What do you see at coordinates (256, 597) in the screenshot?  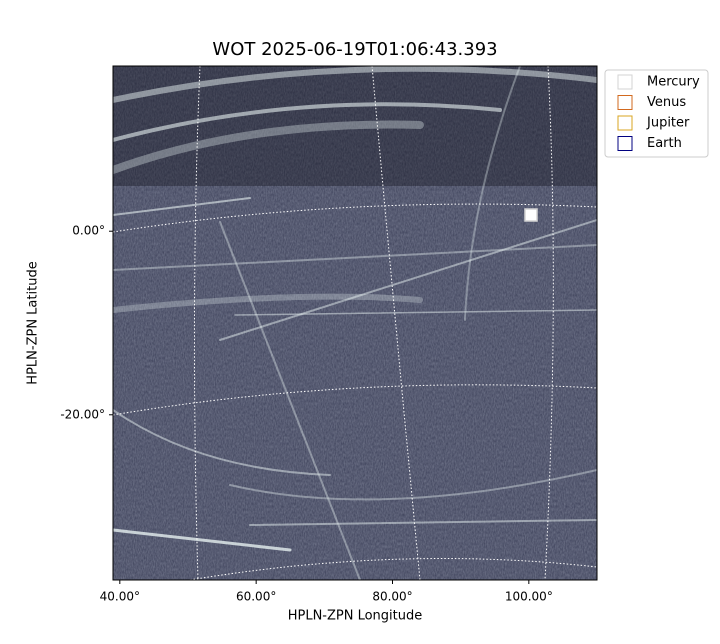 I see `x-tick-label: 60.00°` at bounding box center [256, 597].